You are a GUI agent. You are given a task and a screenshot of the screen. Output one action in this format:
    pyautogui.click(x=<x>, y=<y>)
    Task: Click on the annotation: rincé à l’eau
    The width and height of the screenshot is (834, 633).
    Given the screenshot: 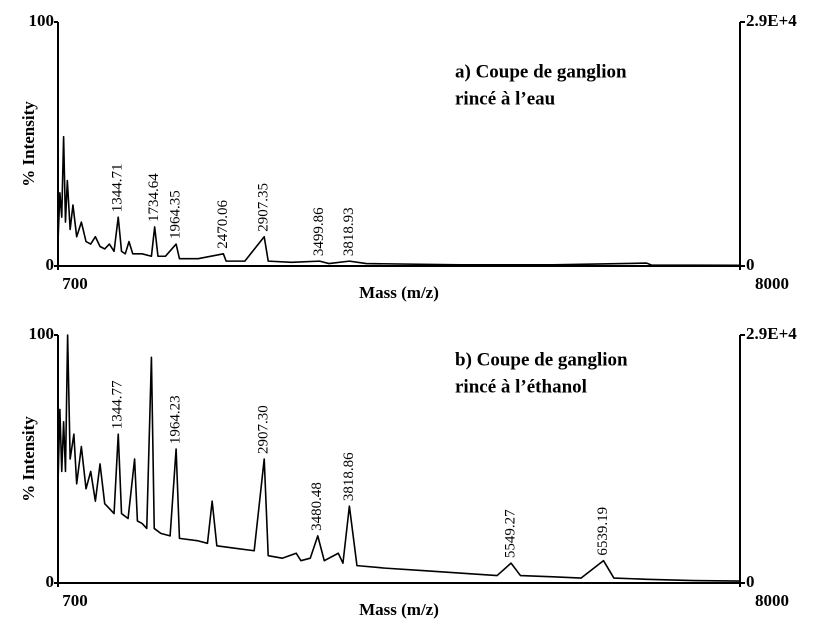 What is the action you would take?
    pyautogui.click(x=505, y=98)
    